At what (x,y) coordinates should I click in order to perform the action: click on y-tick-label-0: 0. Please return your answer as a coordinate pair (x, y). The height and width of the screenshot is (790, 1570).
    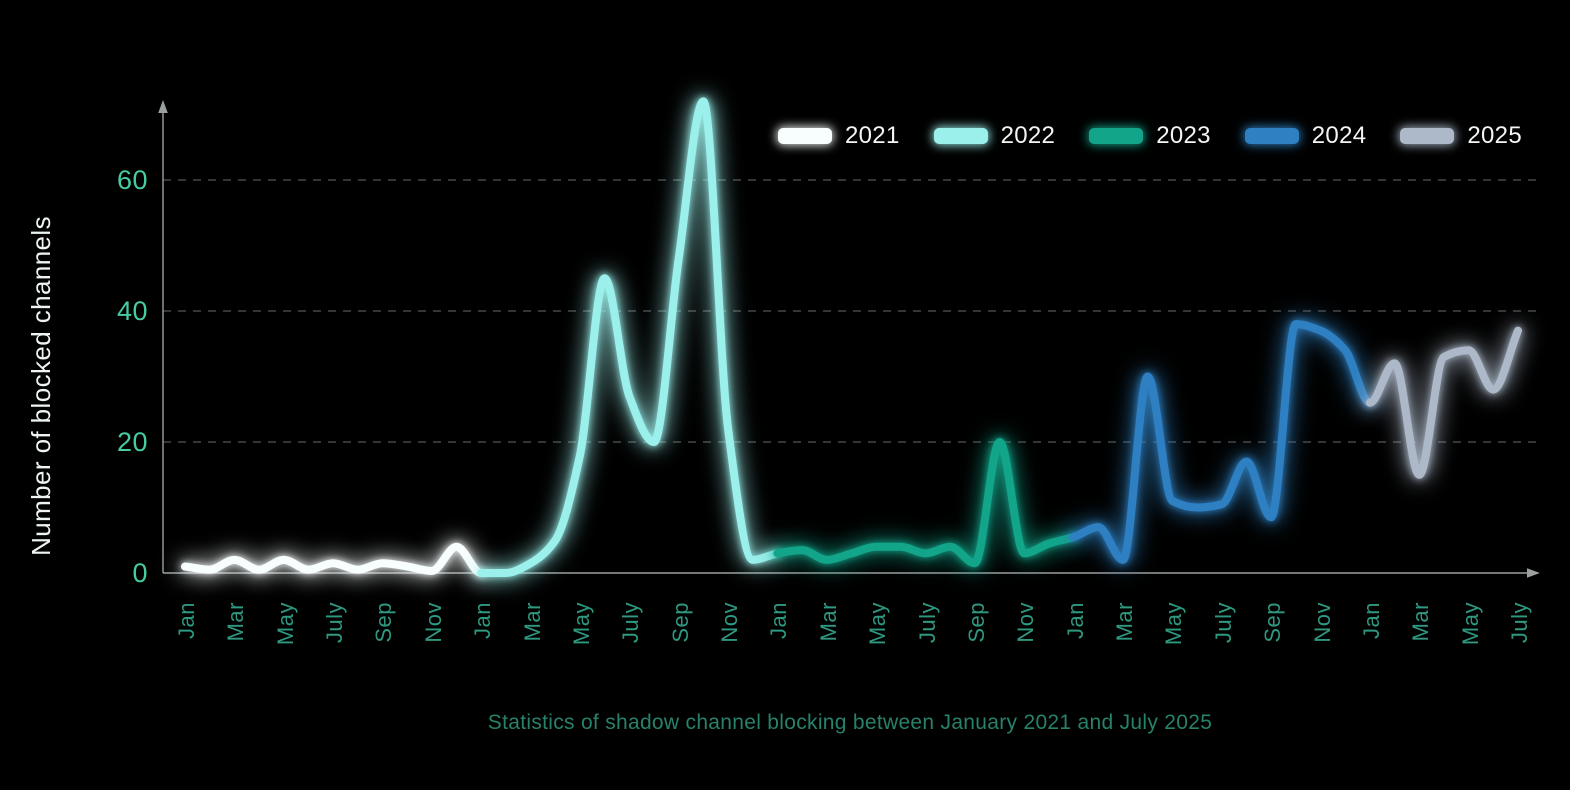
    Looking at the image, I should click on (140, 573).